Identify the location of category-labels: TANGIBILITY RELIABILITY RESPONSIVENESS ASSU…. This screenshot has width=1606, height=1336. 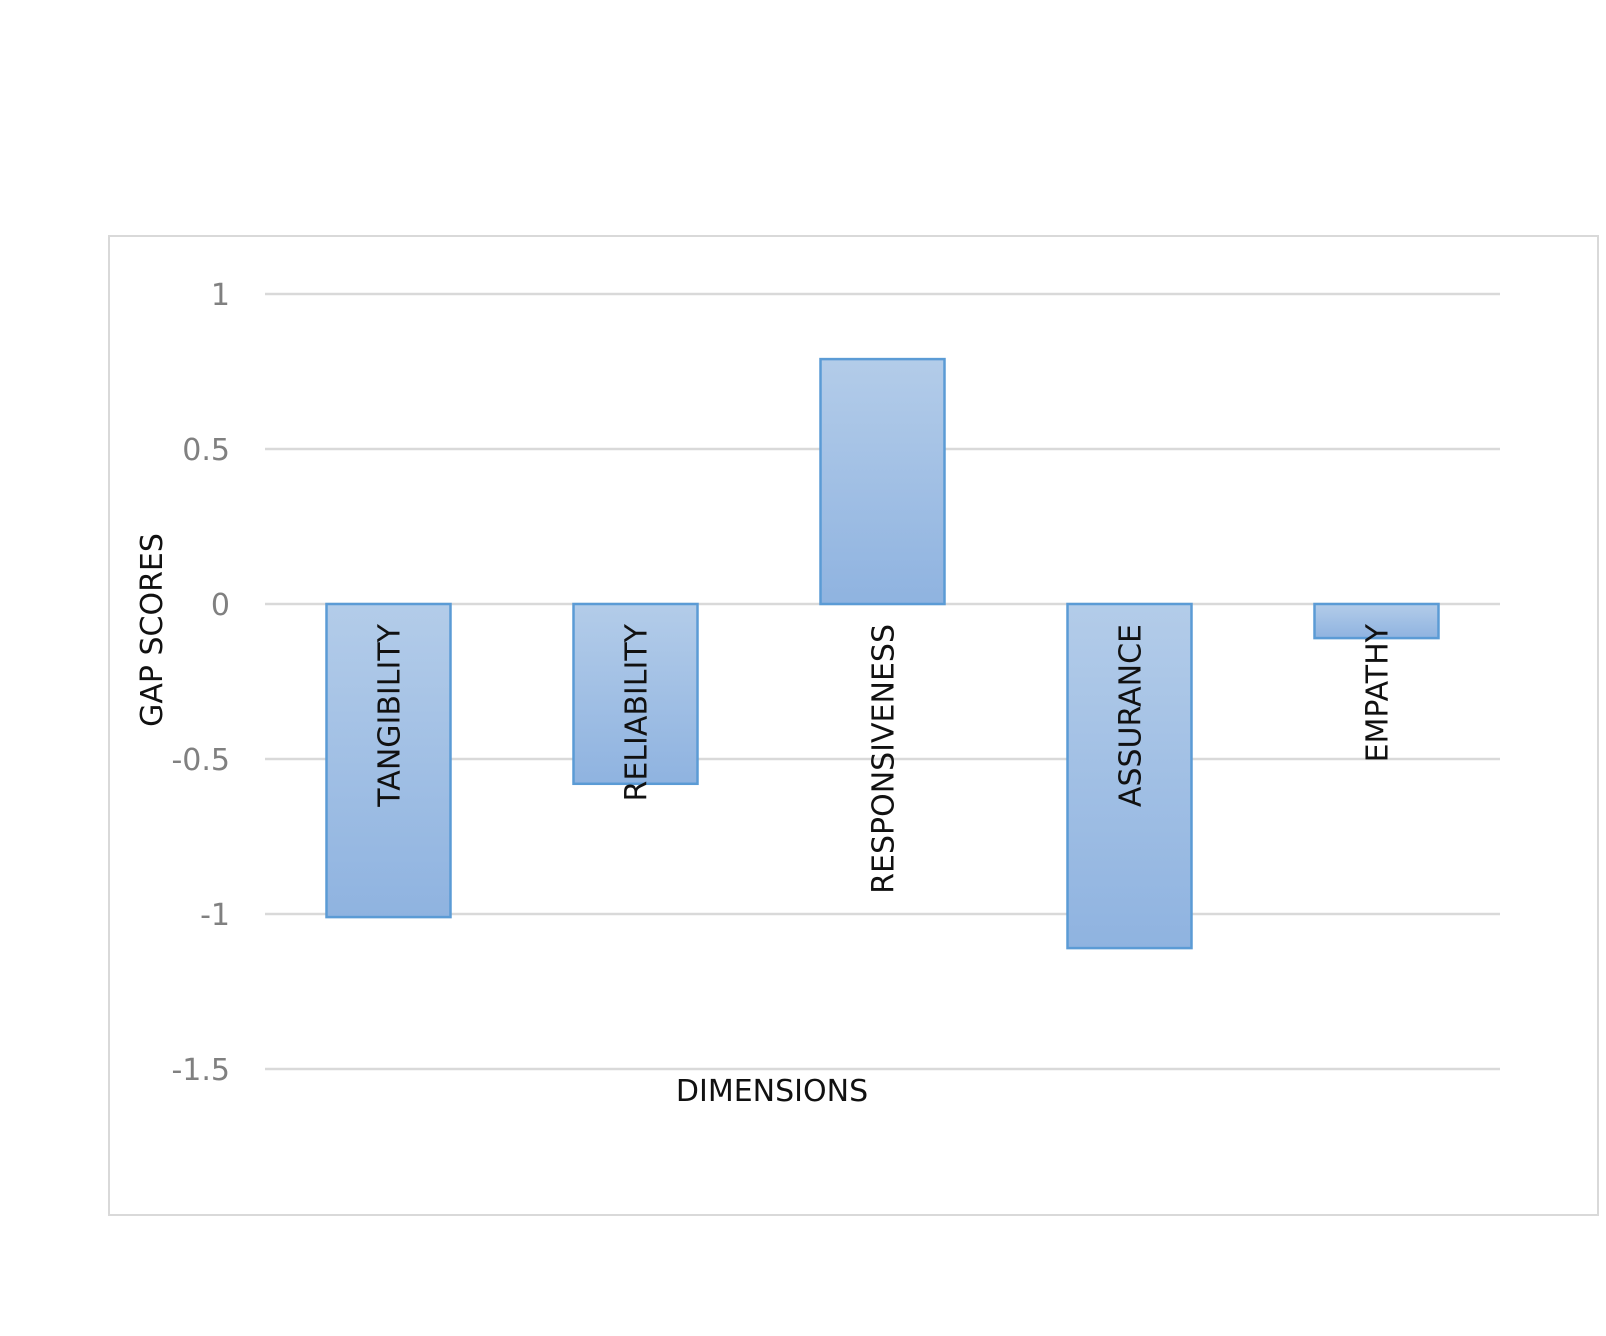
(884, 758).